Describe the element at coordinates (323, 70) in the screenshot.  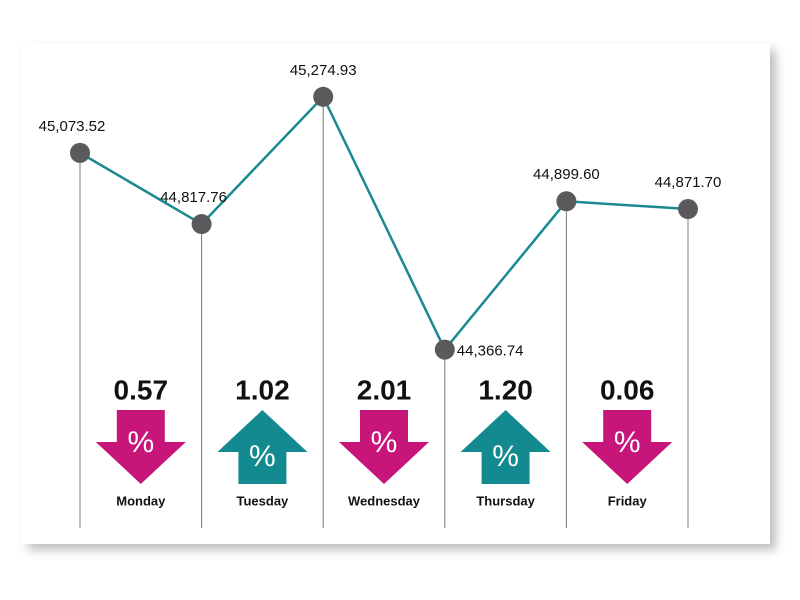
I see `value-label: 45,274.93` at that location.